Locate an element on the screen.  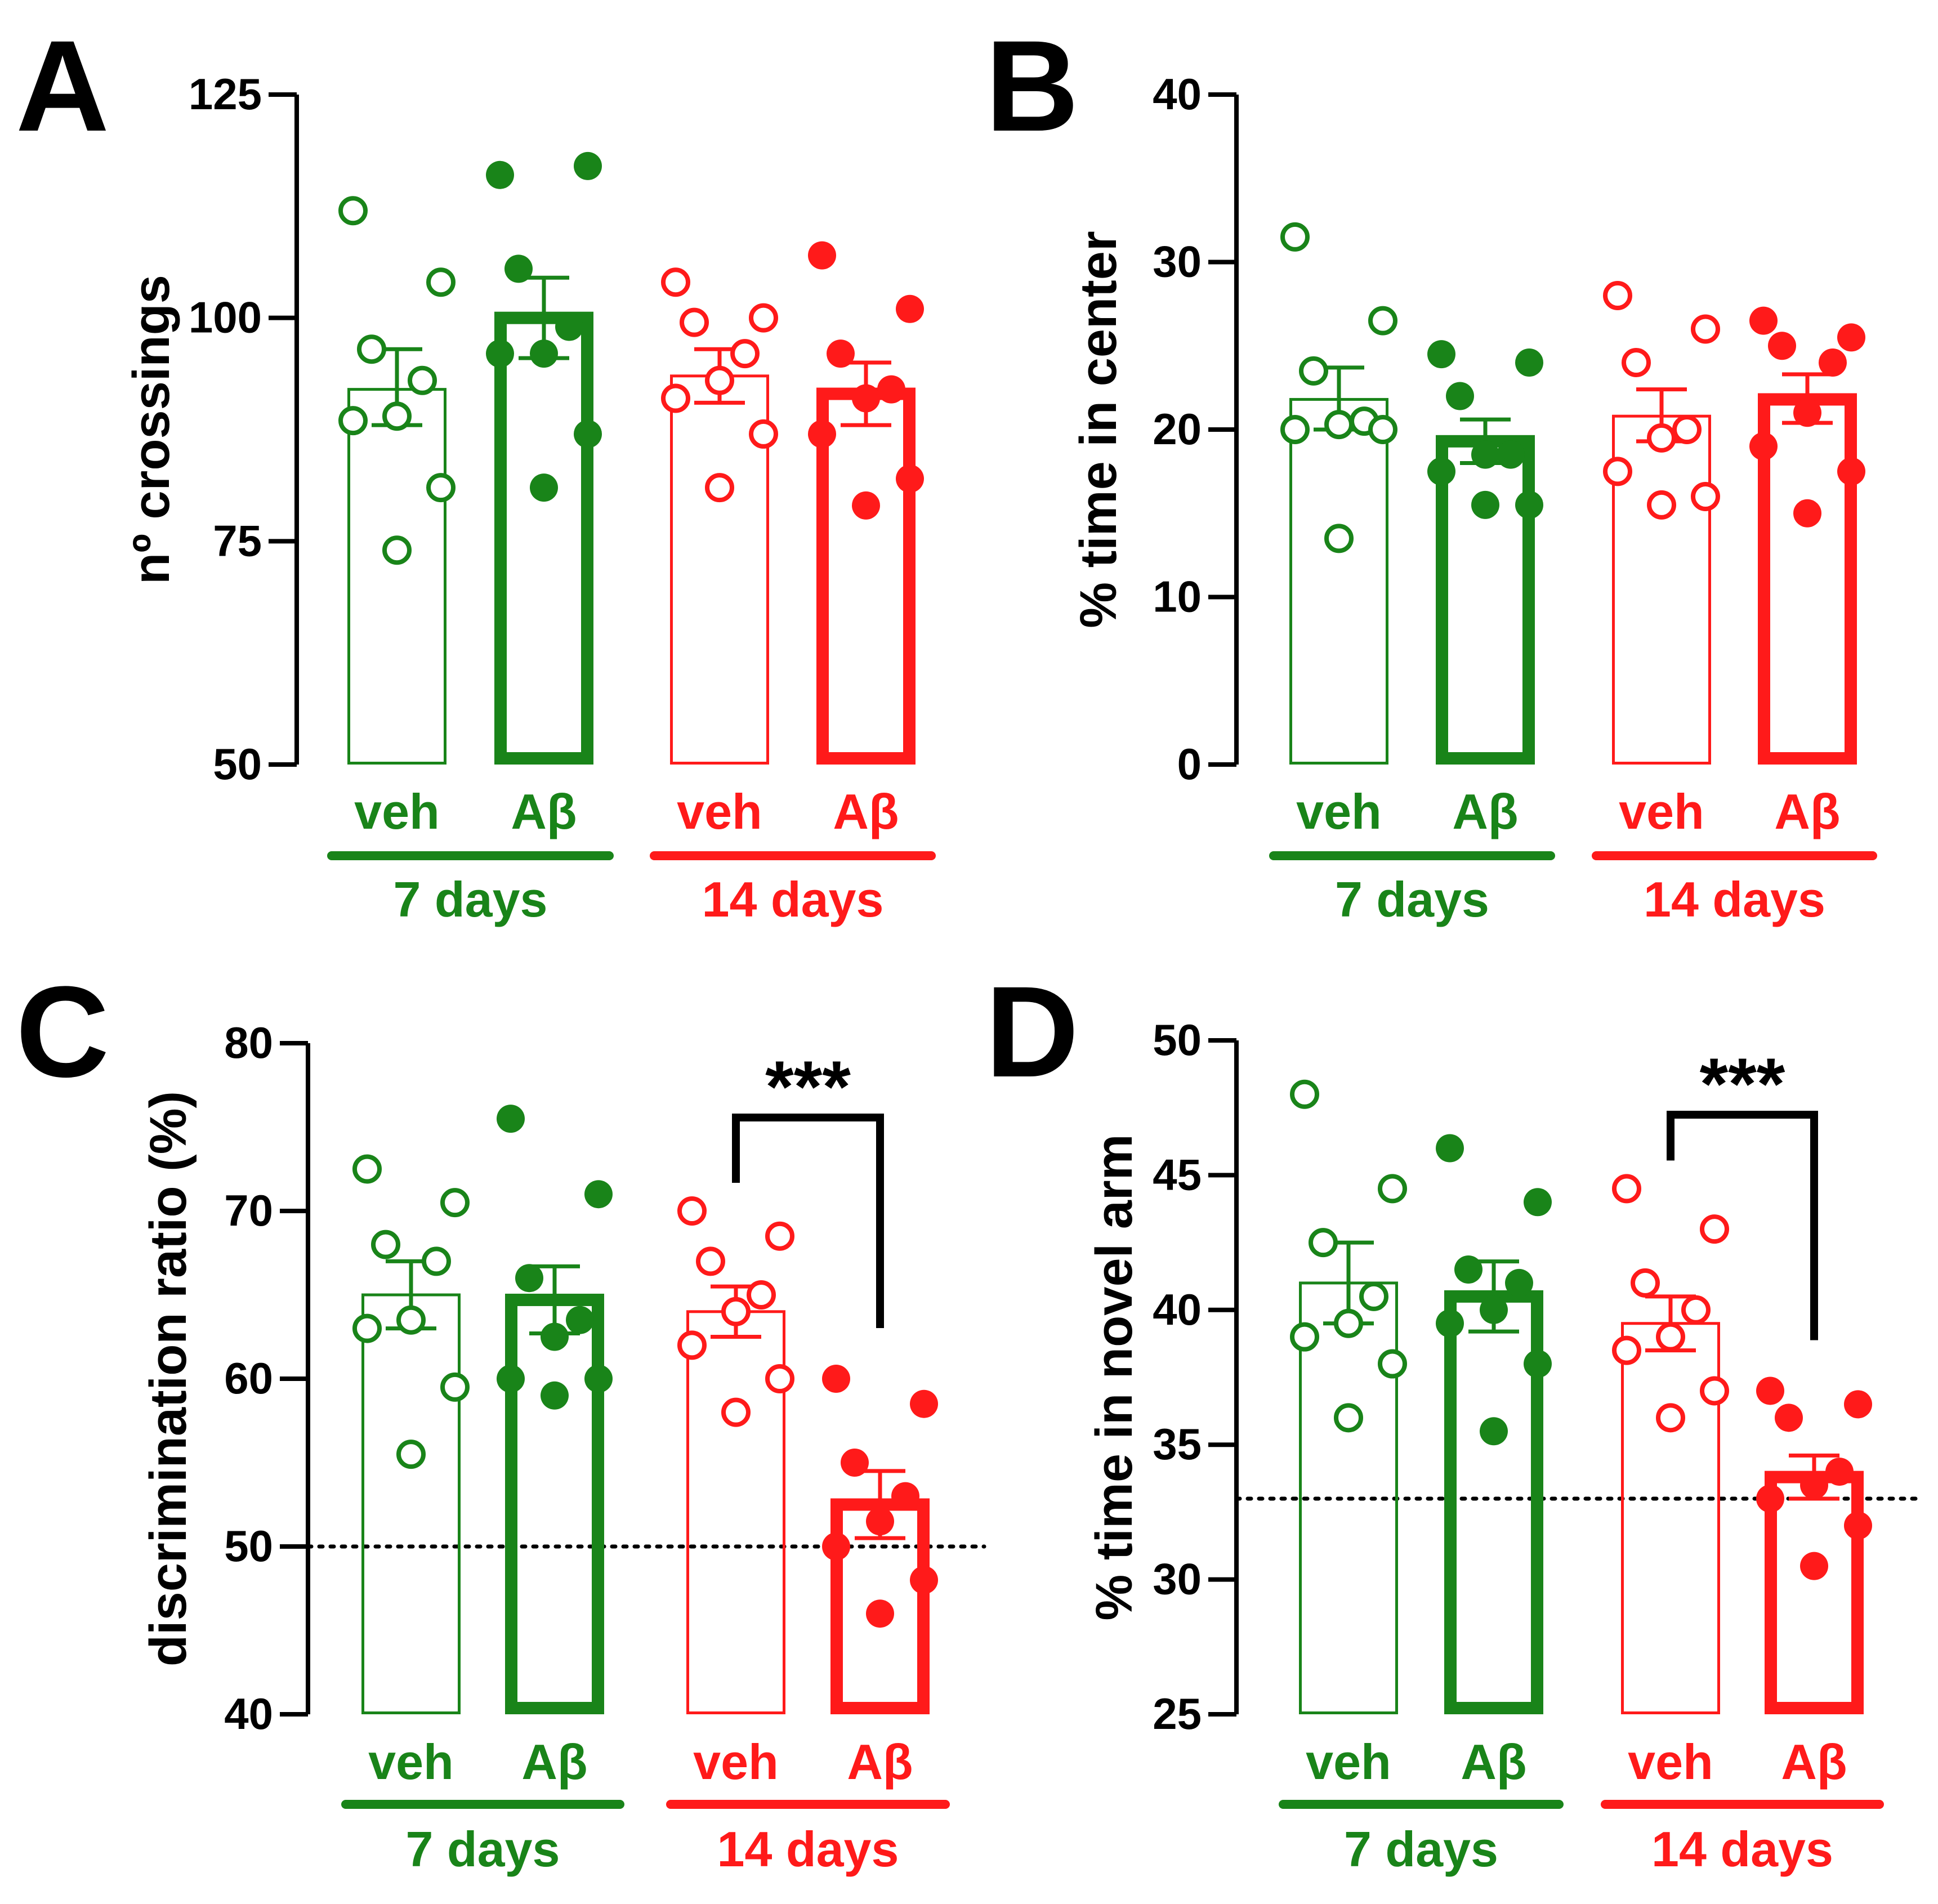
panel-letter-c: C is located at coordinates (62, 1031).